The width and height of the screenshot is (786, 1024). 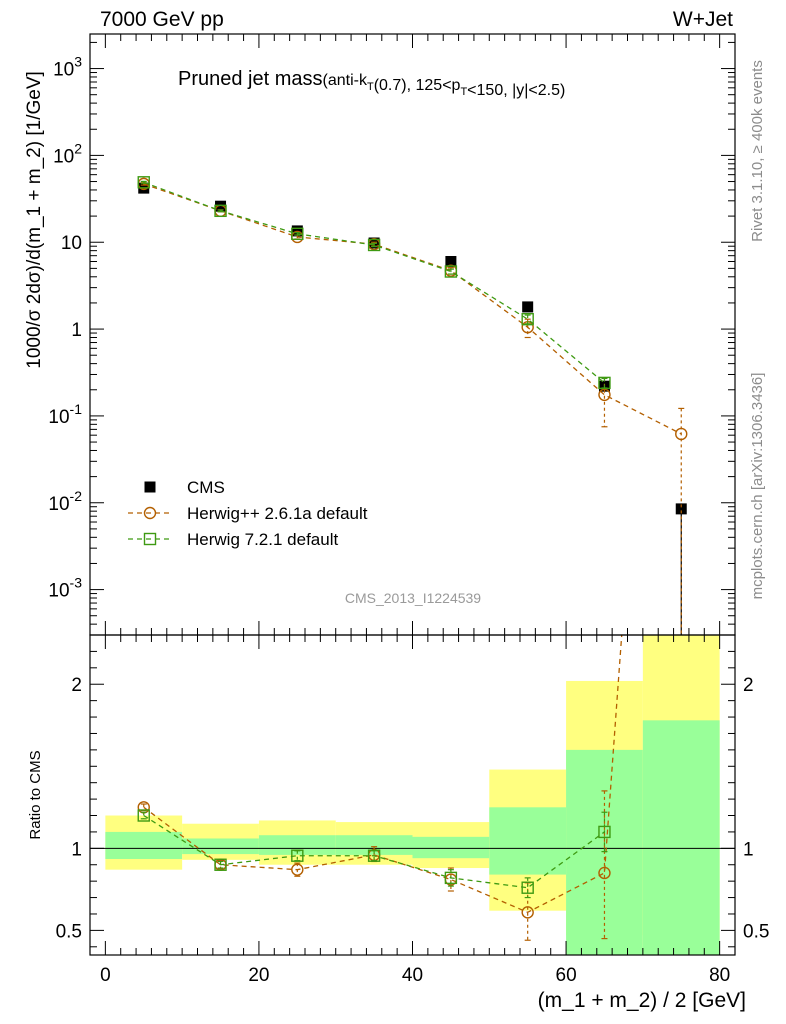 I want to click on legend-label-1: Herwig++ 2.6.1a default, so click(x=277, y=513).